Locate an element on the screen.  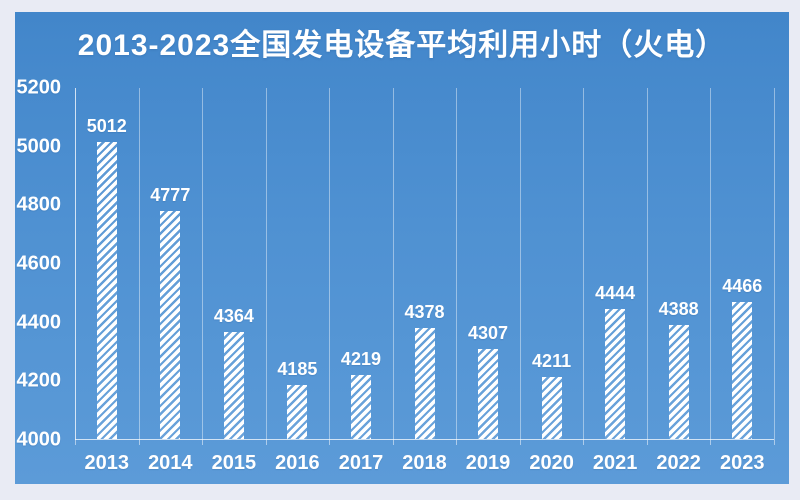
x-tick-label-2021: 2021 is located at coordinates (615, 463).